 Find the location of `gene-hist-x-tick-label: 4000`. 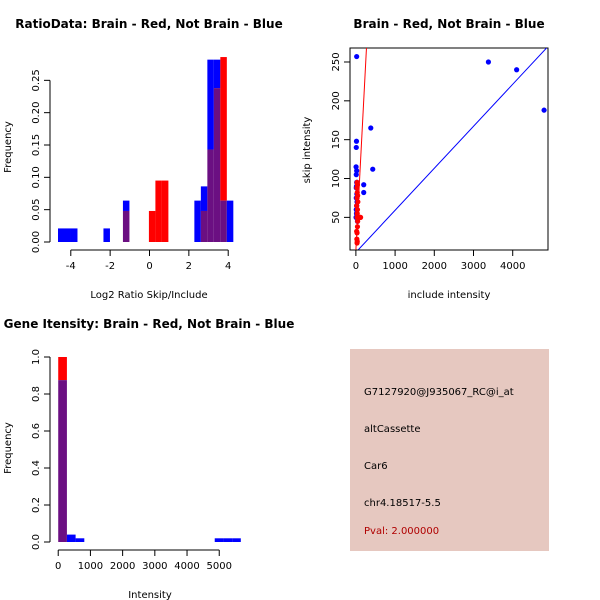

gene-hist-x-tick-label: 4000 is located at coordinates (186, 566).